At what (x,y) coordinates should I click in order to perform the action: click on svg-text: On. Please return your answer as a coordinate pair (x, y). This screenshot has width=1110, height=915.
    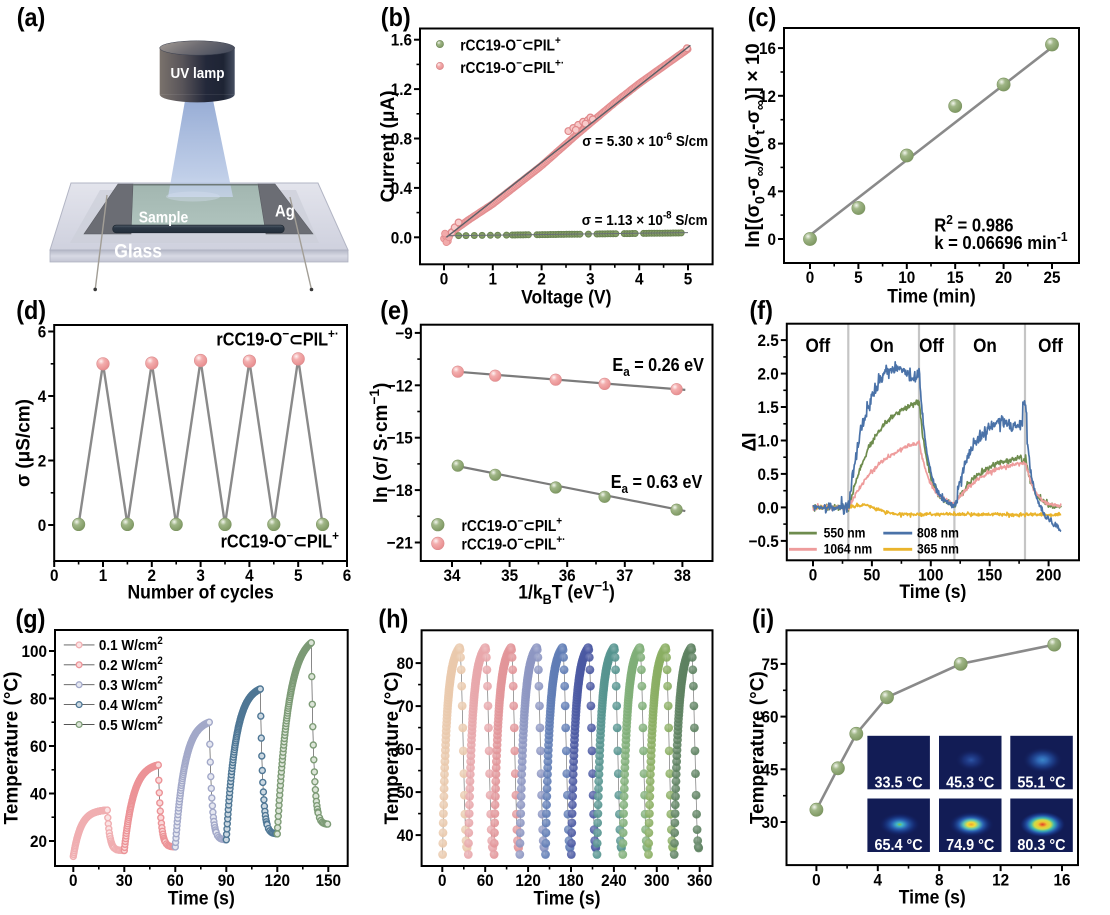
    Looking at the image, I should click on (985, 346).